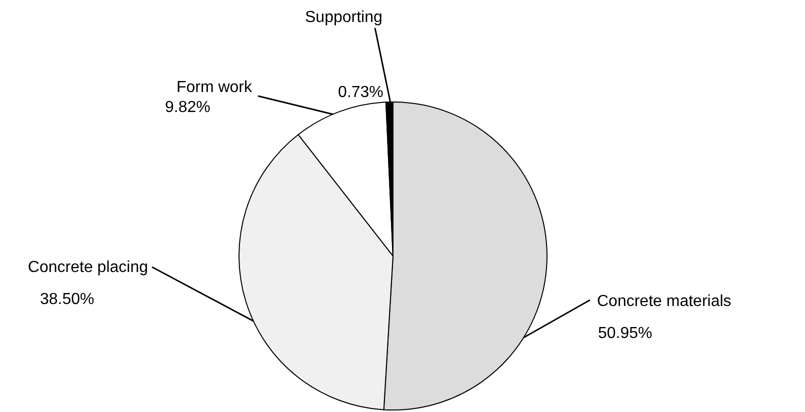 This screenshot has width=805, height=412. I want to click on data-label: 9.82%, so click(187, 107).